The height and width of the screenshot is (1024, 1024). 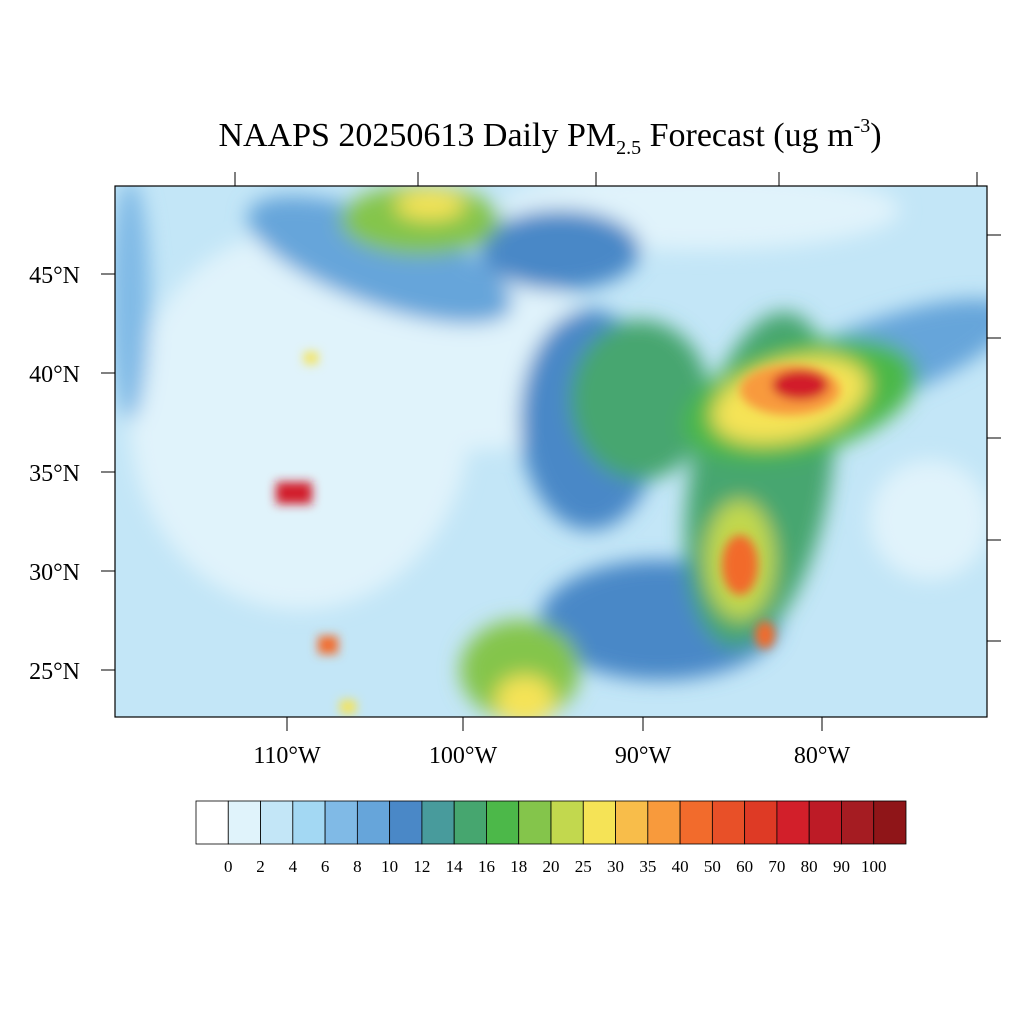 I want to click on title-end: ), so click(x=875, y=135).